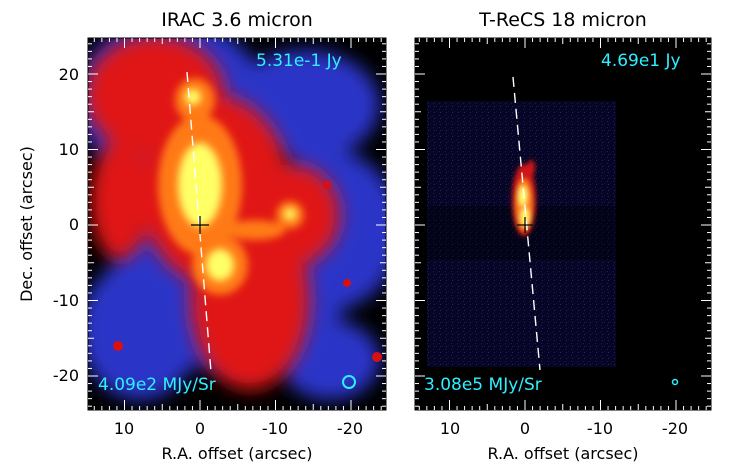 This screenshot has height=474, width=729. I want to click on left-x-axis-label: R.A. offset (arcsec), so click(236, 453).